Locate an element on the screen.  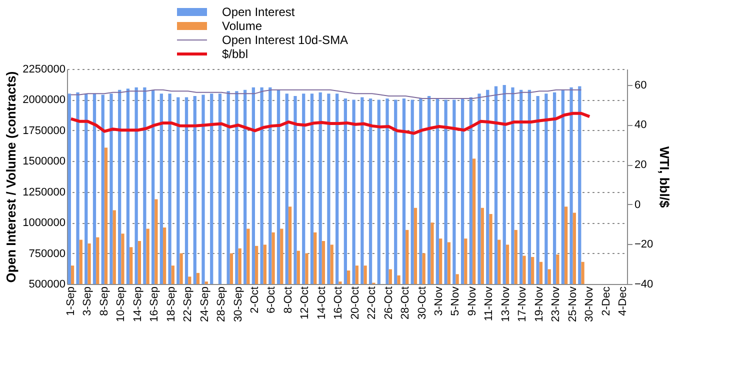
y2-axis-title: WTI, bbl/$ is located at coordinates (664, 177).